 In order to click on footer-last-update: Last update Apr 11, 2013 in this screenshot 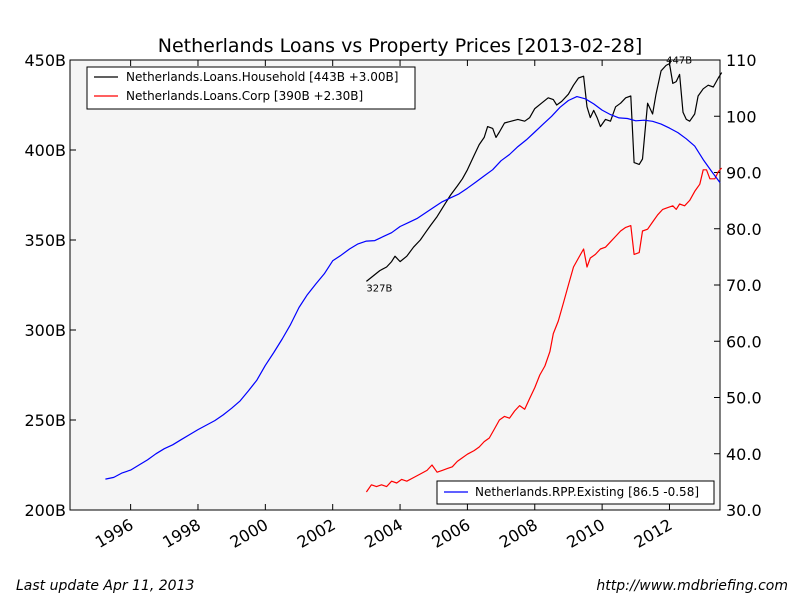, I will do `click(105, 586)`.